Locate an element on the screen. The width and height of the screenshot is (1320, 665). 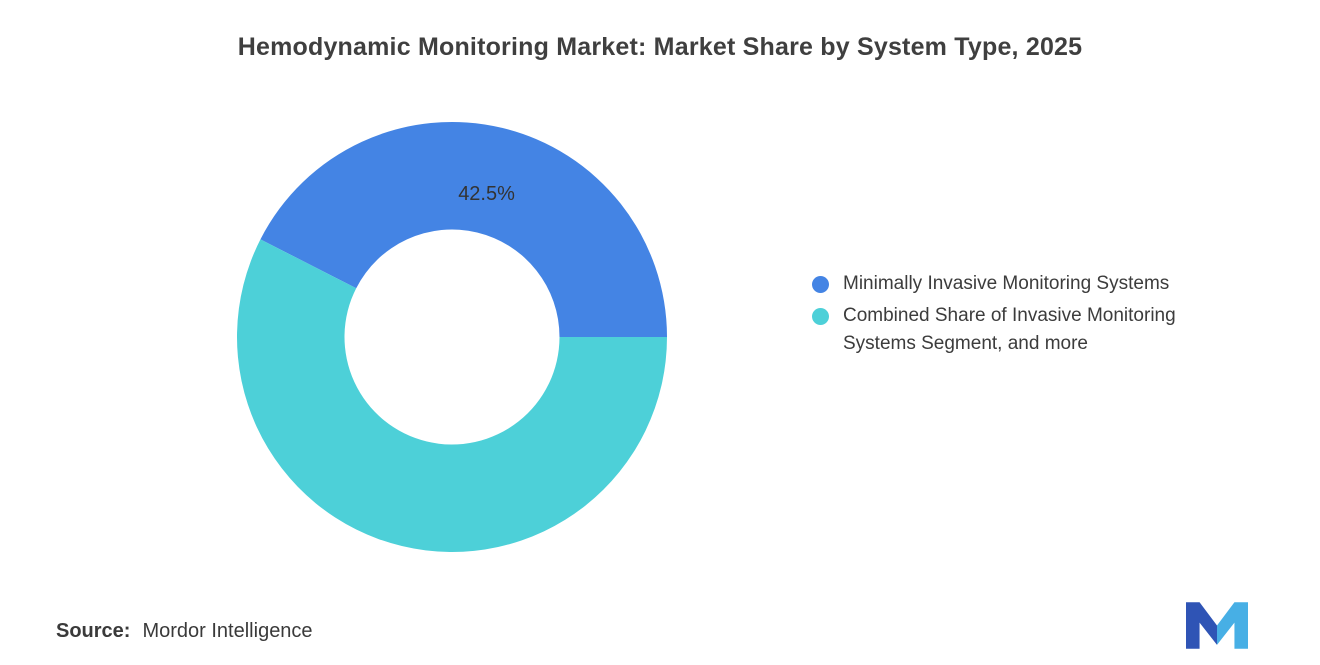
mordor-intelligence-logo is located at coordinates (1217, 625).